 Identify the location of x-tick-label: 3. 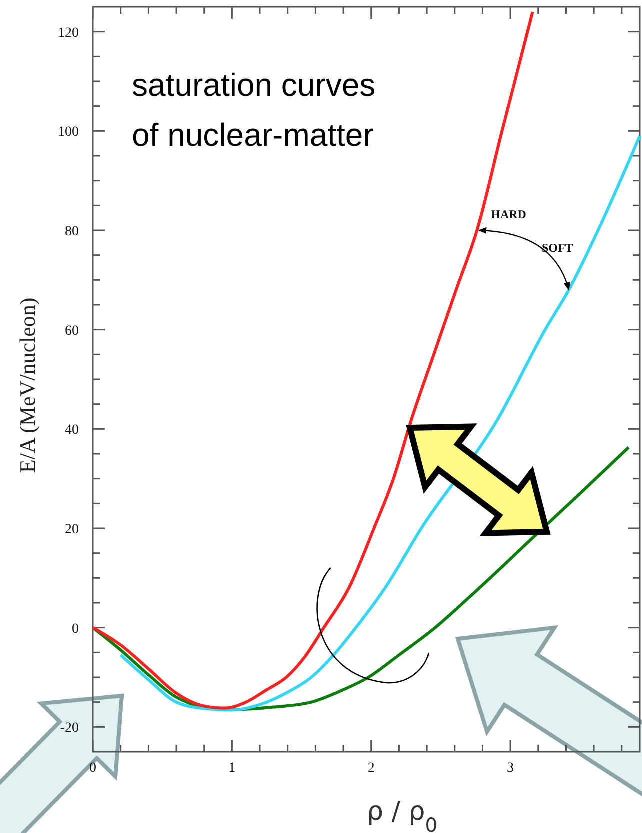
(510, 768).